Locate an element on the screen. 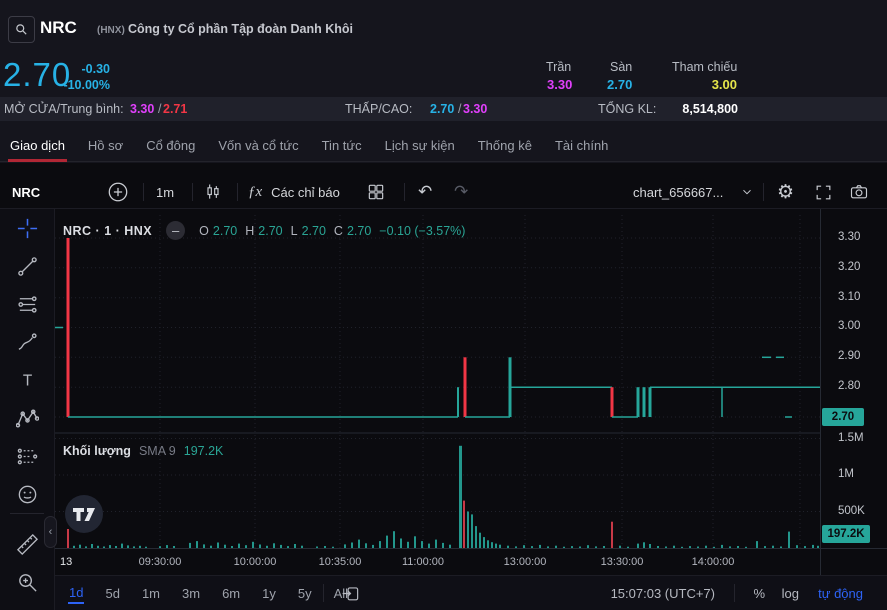 The image size is (887, 610). range-5y: 5y is located at coordinates (304, 593).